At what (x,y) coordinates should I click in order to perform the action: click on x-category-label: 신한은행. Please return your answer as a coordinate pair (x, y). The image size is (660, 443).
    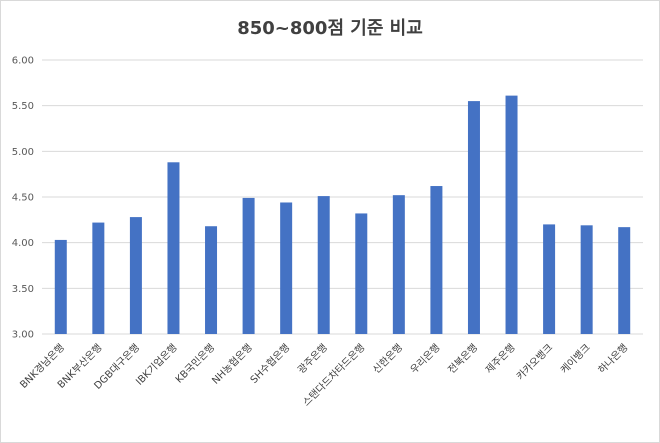
    Looking at the image, I should click on (387, 359).